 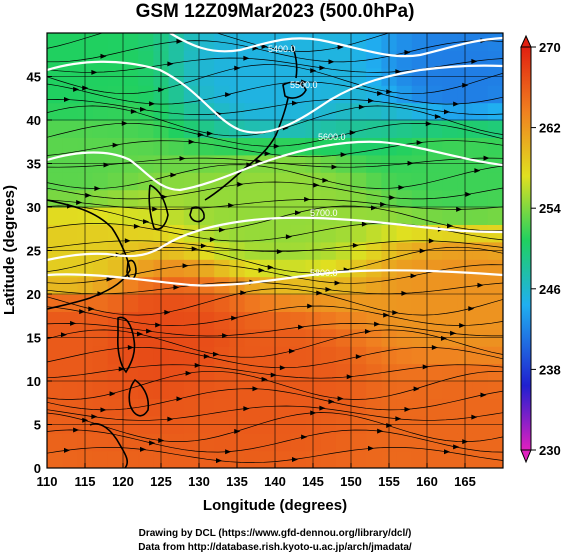 What do you see at coordinates (34, 120) in the screenshot?
I see `y-tick-label: 40` at bounding box center [34, 120].